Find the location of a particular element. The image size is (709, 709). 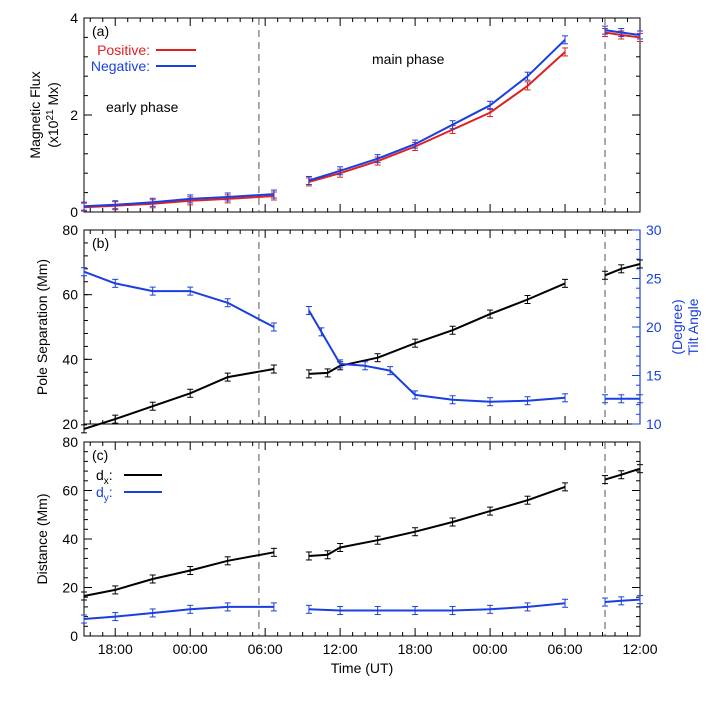

y2-tick-label: 20 is located at coordinates (654, 327).